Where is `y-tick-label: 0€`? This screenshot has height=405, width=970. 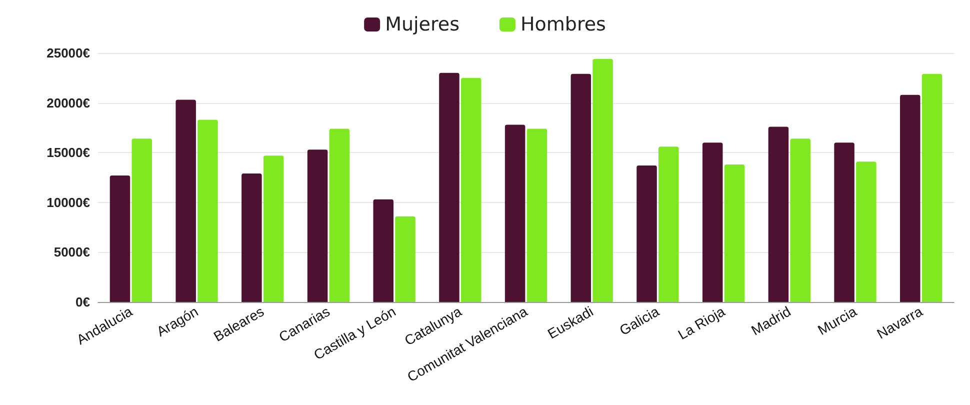
y-tick-label: 0€ is located at coordinates (83, 302).